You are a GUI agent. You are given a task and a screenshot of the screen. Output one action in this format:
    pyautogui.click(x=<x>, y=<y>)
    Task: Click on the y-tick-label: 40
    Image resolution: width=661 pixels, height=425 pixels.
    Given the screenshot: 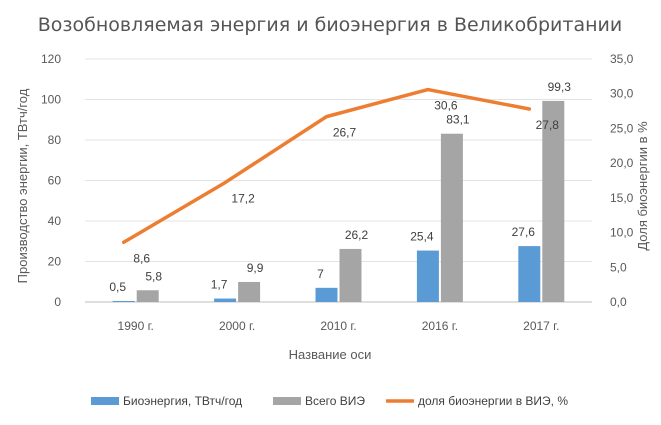 What is the action you would take?
    pyautogui.click(x=55, y=221)
    